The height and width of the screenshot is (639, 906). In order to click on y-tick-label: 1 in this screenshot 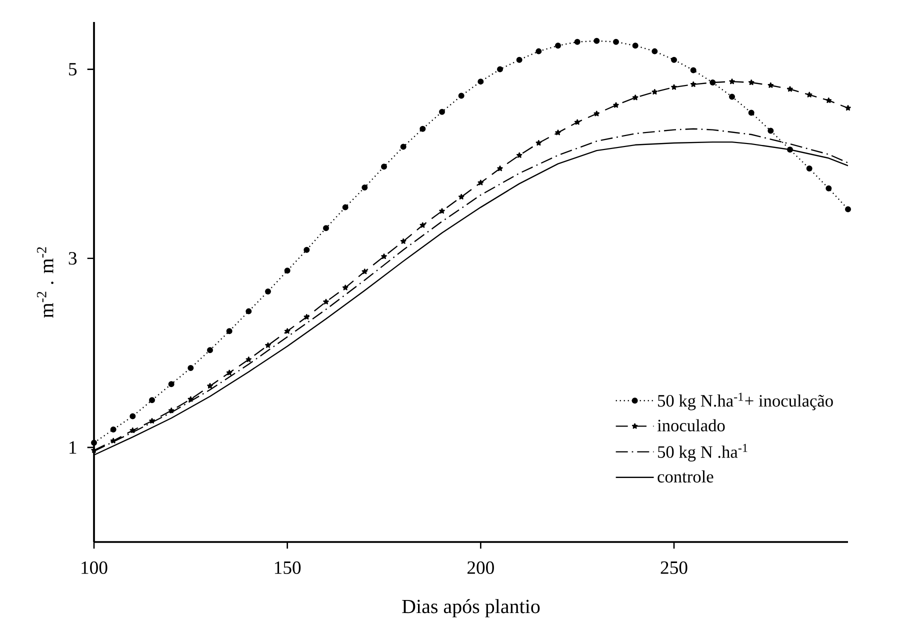, I will do `click(73, 447)`.